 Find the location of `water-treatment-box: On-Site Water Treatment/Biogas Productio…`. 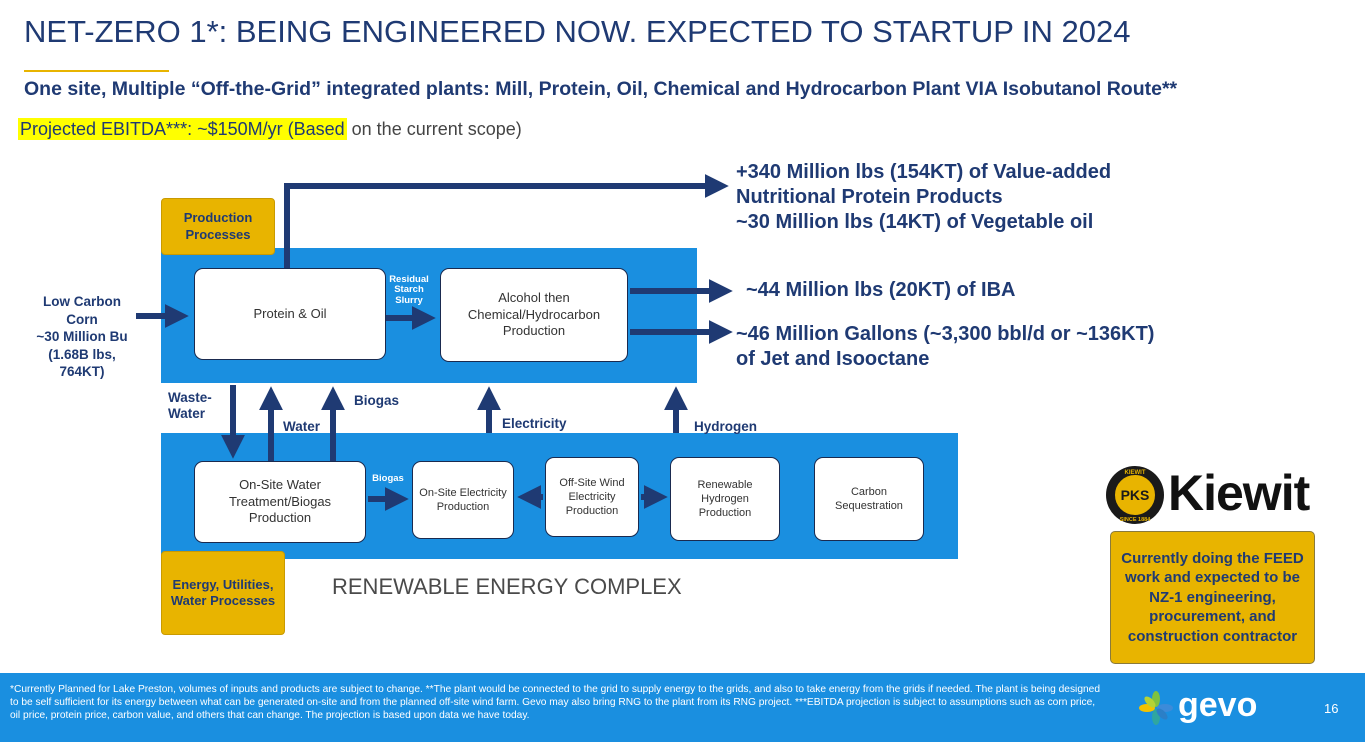

water-treatment-box: On-Site Water Treatment/Biogas Productio… is located at coordinates (280, 502).